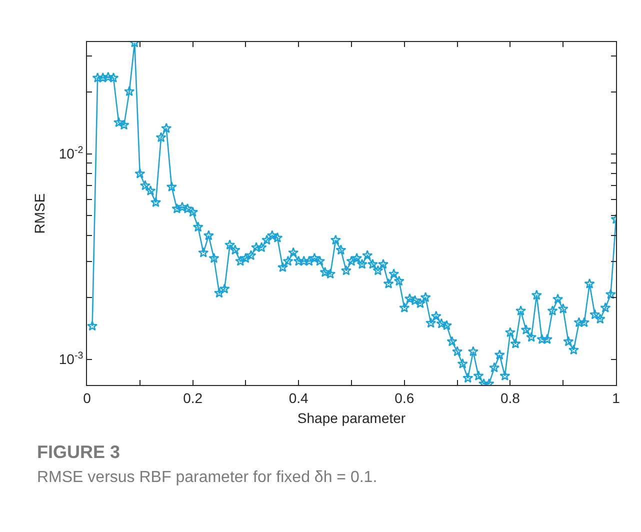 This screenshot has width=641, height=532. I want to click on x-tick-label: 0.4, so click(298, 398).